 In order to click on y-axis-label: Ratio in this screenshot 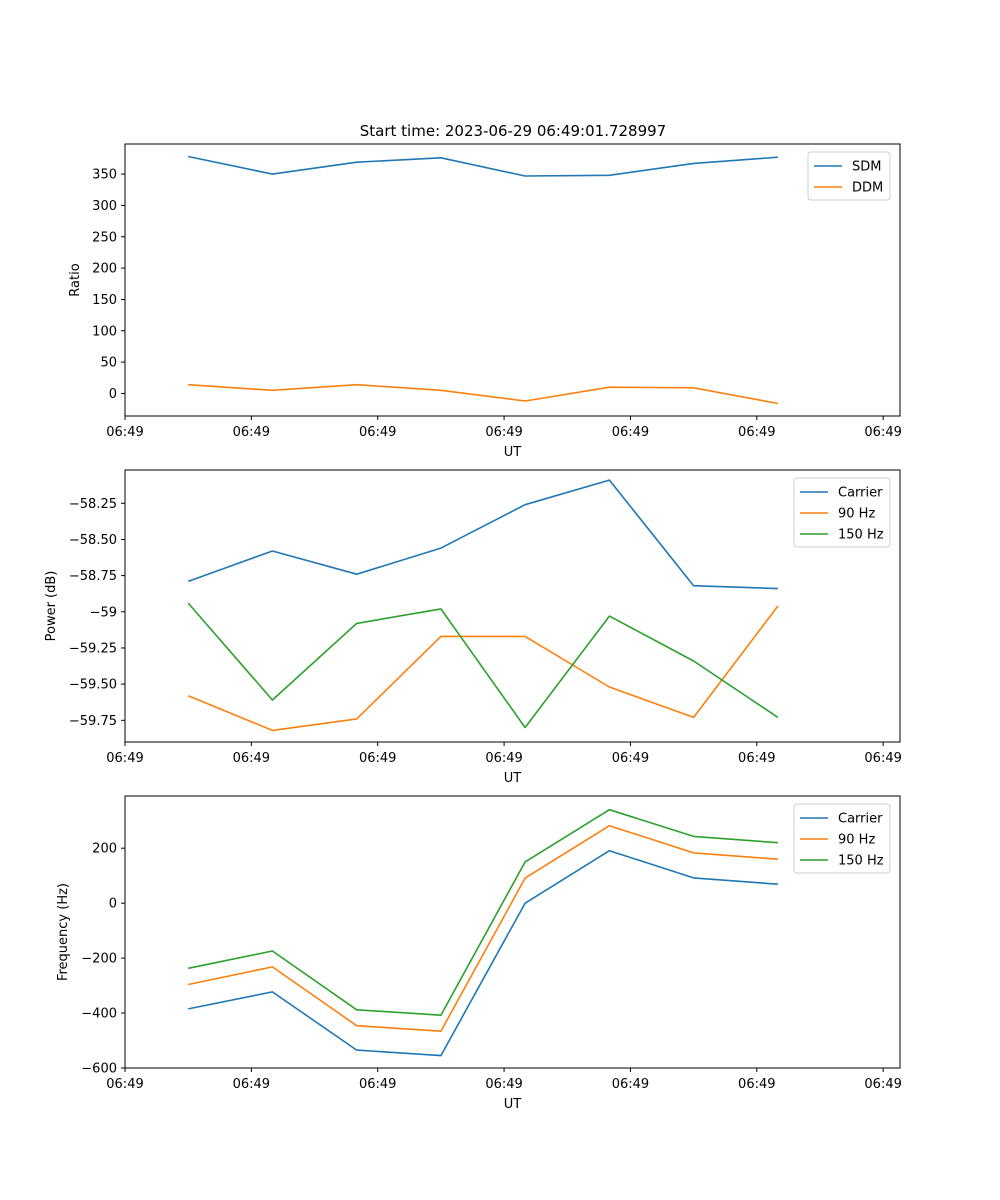, I will do `click(75, 279)`.